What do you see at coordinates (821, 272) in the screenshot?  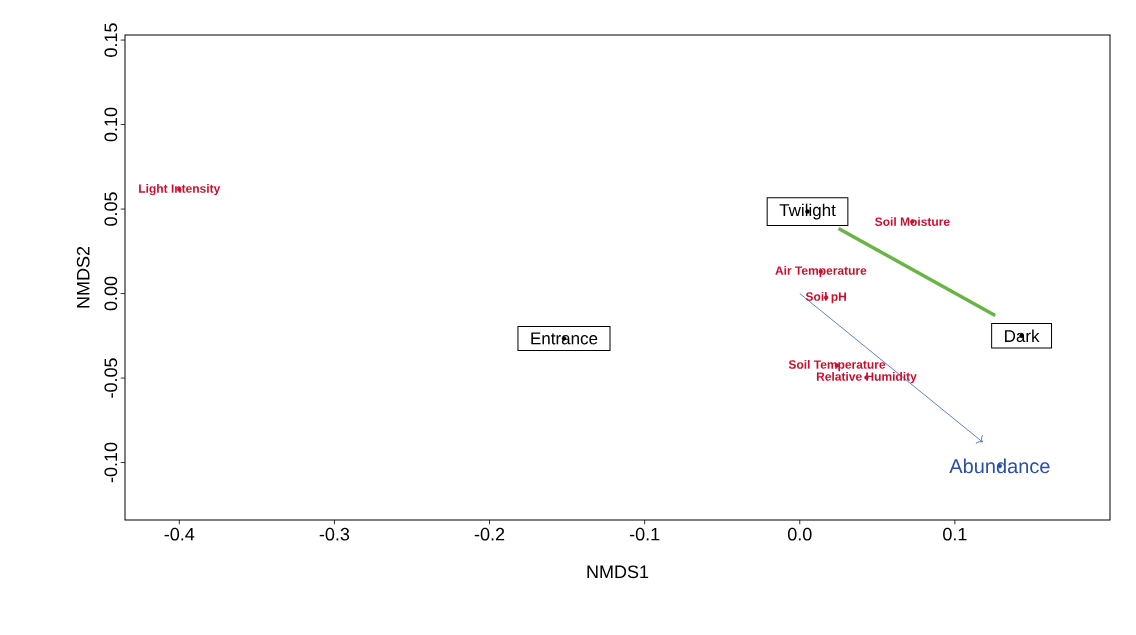 I see `data-label: Air Temperature` at bounding box center [821, 272].